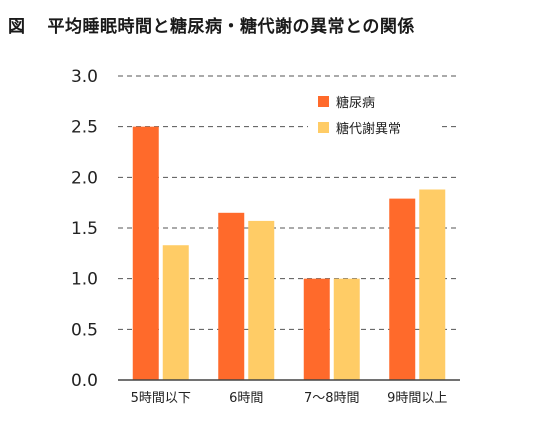 This screenshot has height=426, width=534. Describe the element at coordinates (289, 398) in the screenshot. I see `category-labels: 5時間以下 6時間 7～8時間 9時間以上` at that location.